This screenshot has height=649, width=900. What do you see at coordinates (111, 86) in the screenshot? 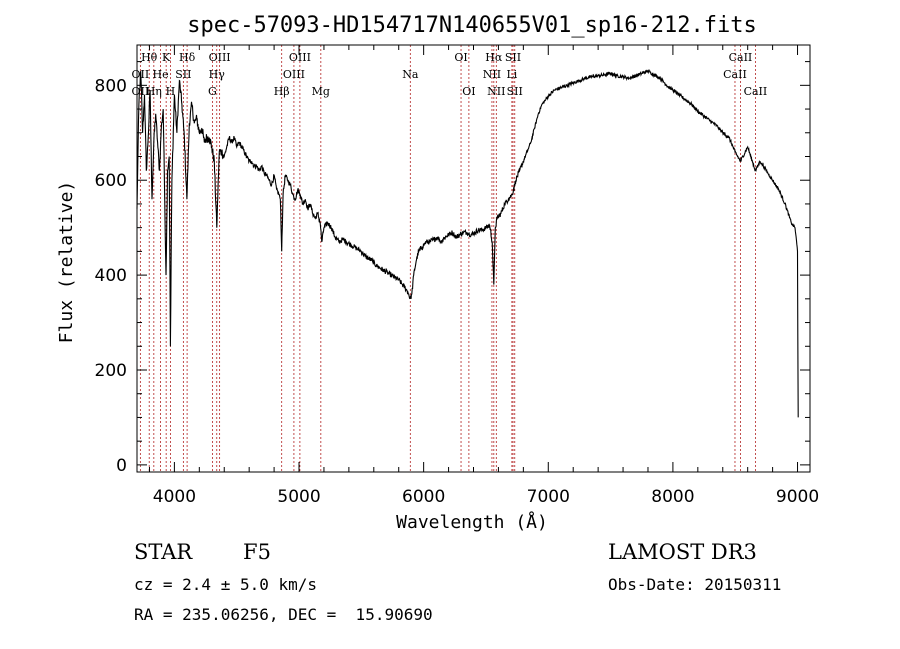
I see `y-tick-label: 800` at bounding box center [111, 86].